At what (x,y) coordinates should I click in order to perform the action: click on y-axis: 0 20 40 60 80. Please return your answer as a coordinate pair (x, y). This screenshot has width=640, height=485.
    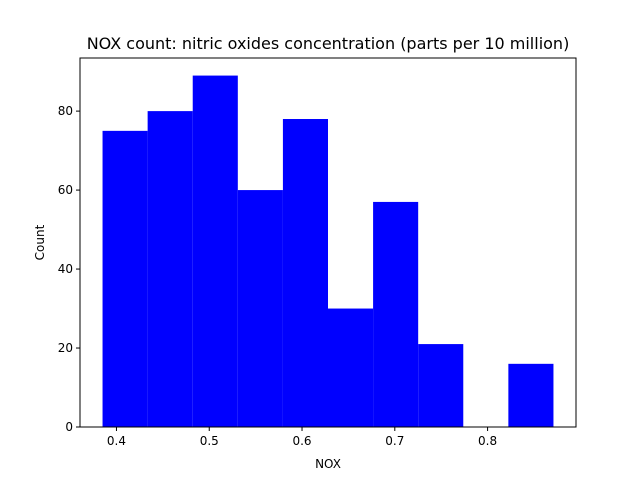
    Looking at the image, I should click on (69, 269).